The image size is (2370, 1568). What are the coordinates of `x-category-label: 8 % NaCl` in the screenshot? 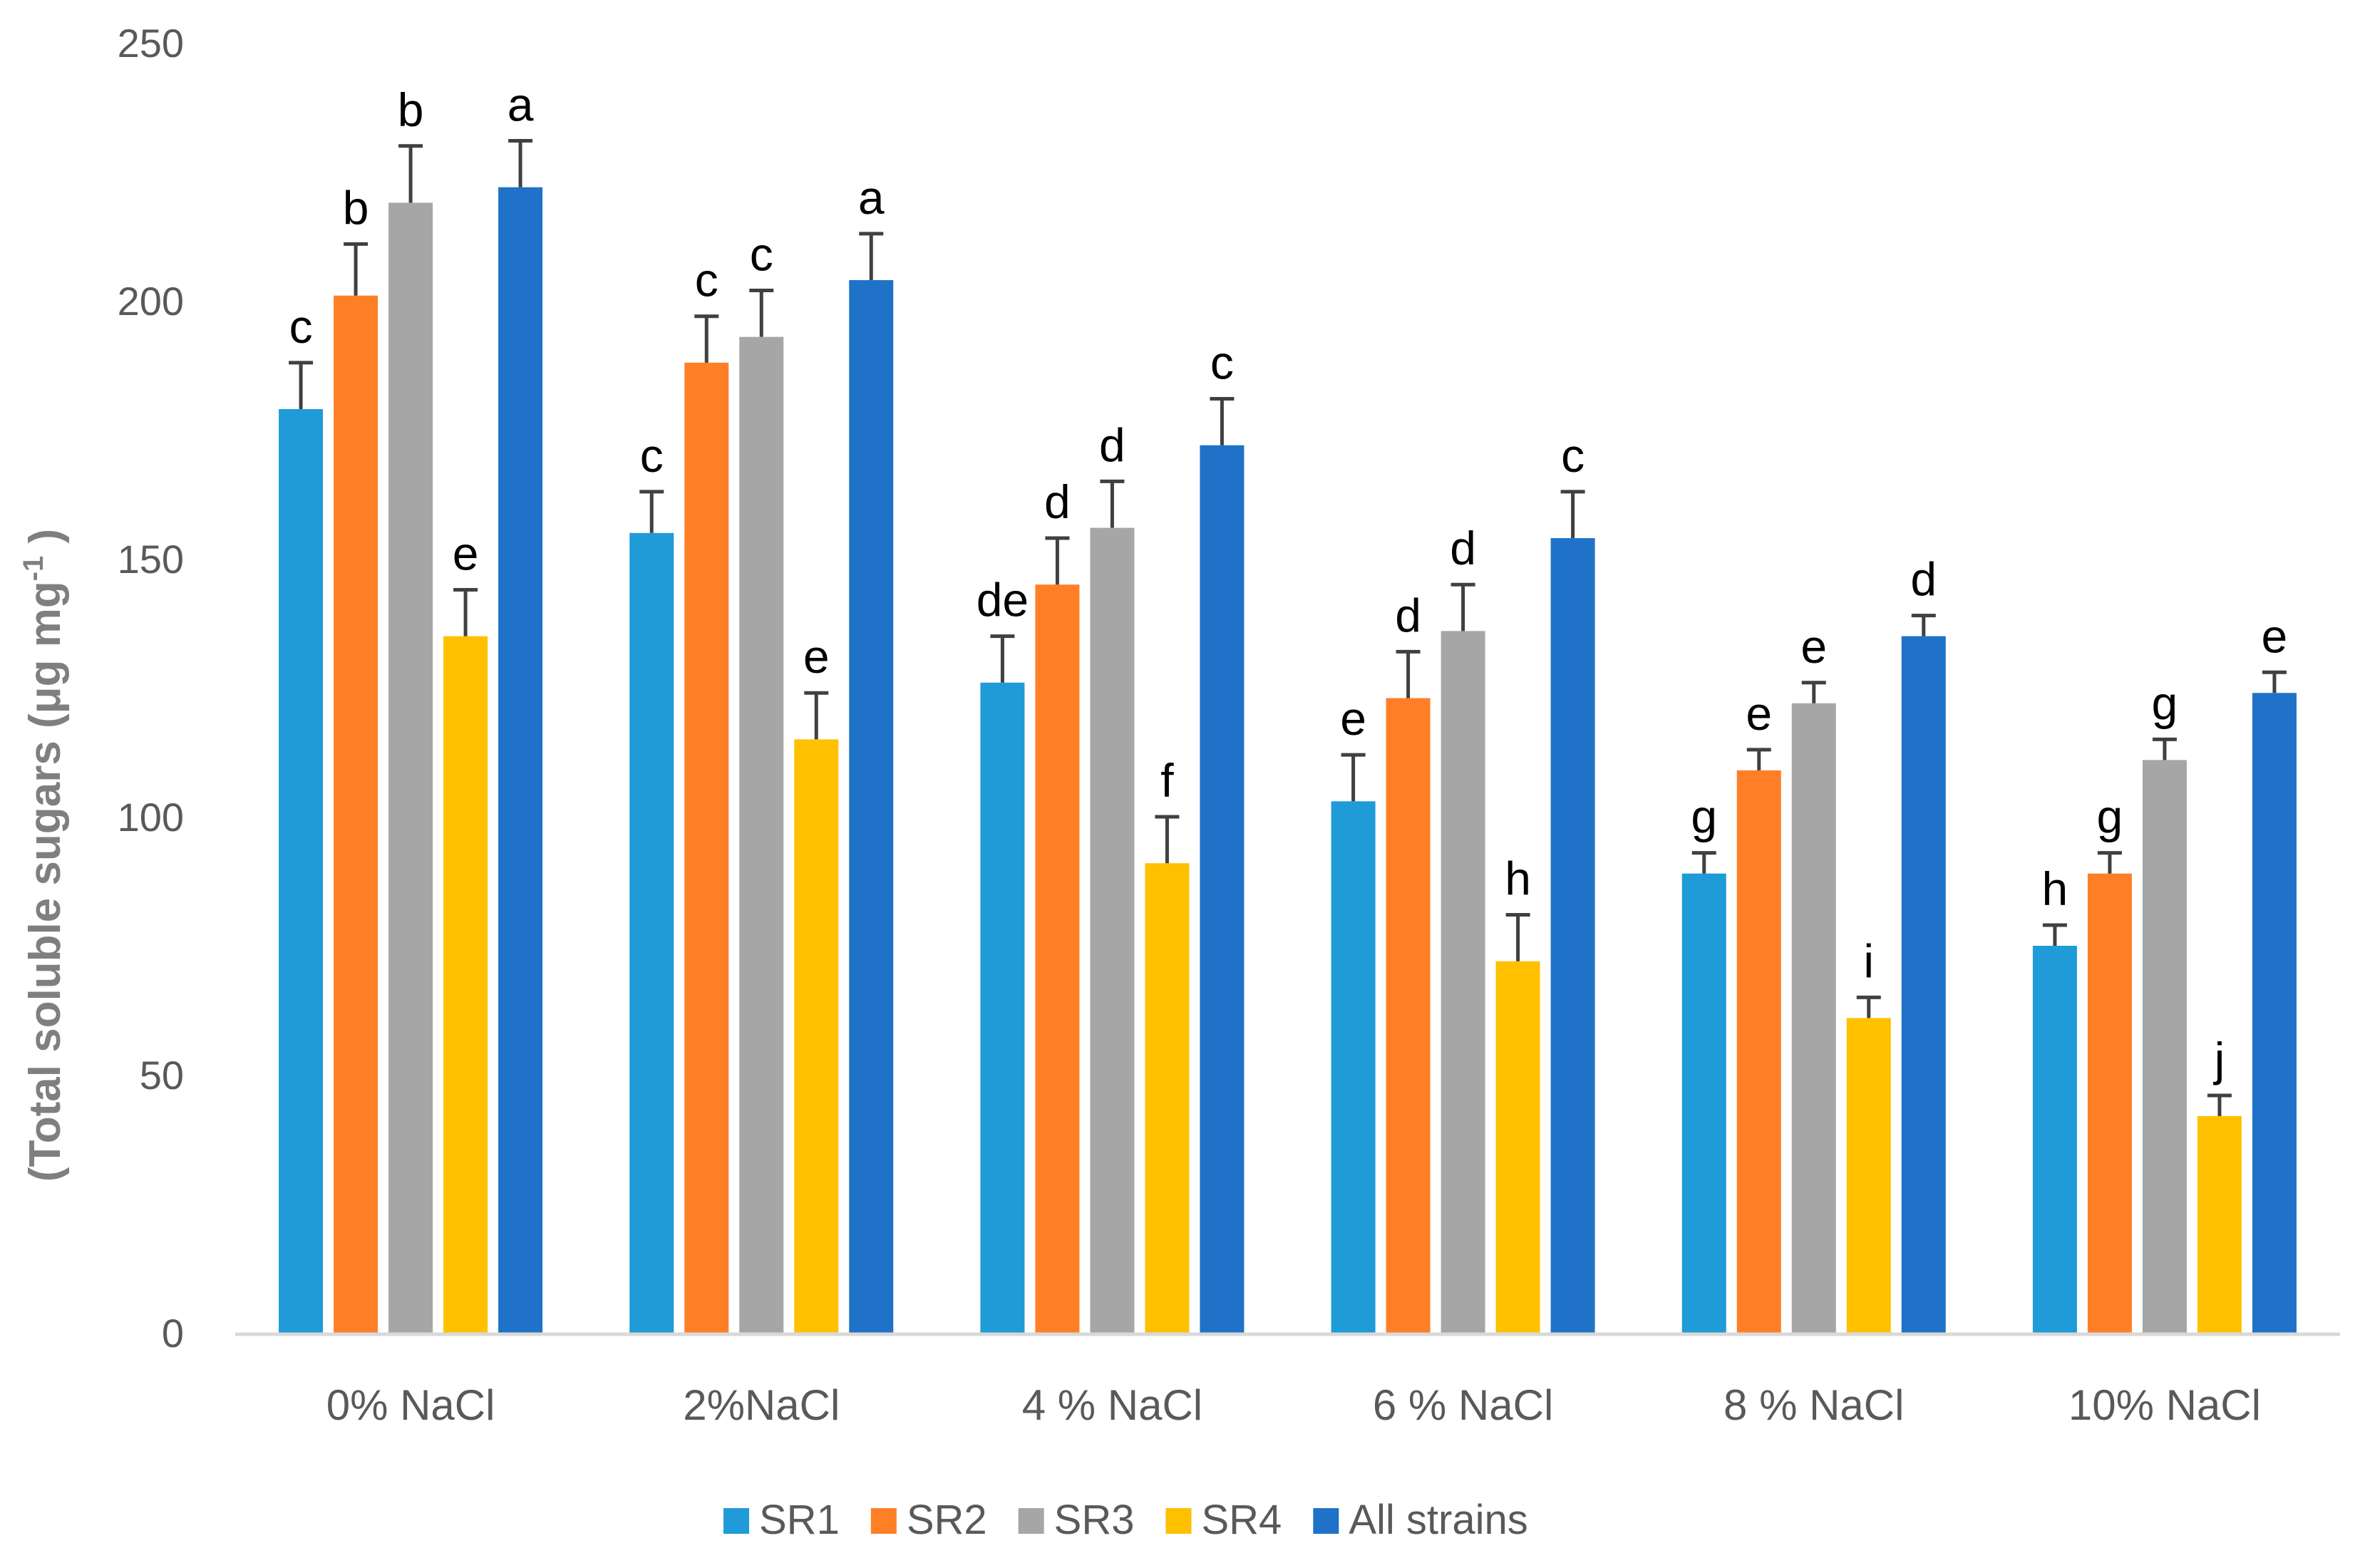 It's located at (1814, 1405).